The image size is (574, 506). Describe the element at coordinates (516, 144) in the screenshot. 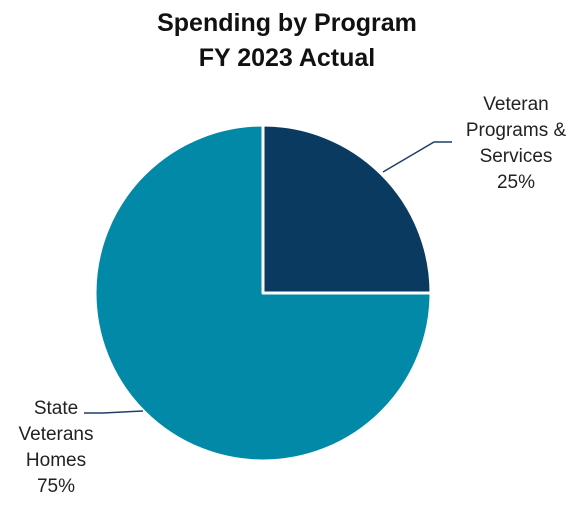

I see `slice-label-veteran-programs: Veteran Programs & Services 25%` at that location.